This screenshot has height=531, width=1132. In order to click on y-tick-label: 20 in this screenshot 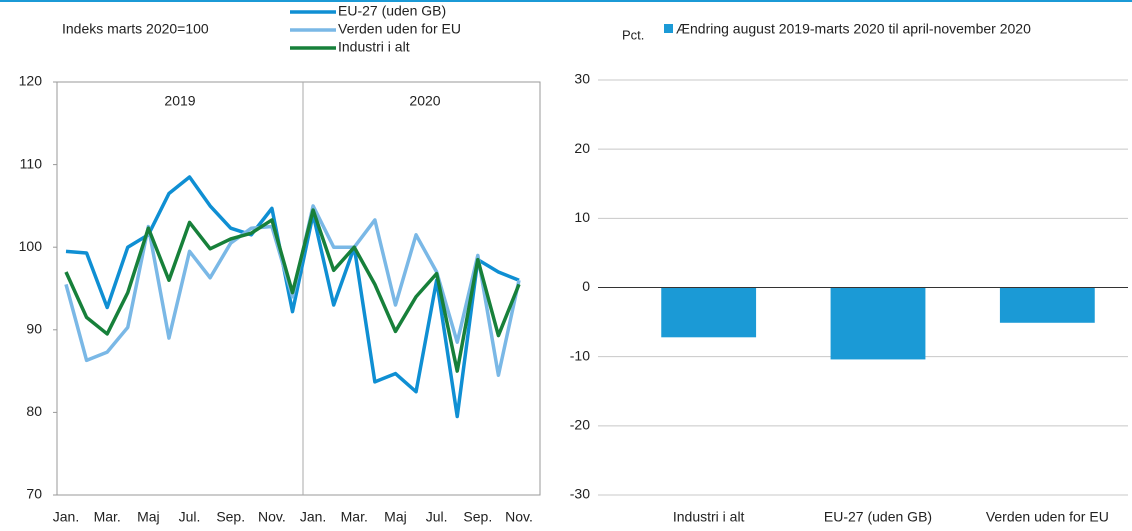, I will do `click(582, 148)`.